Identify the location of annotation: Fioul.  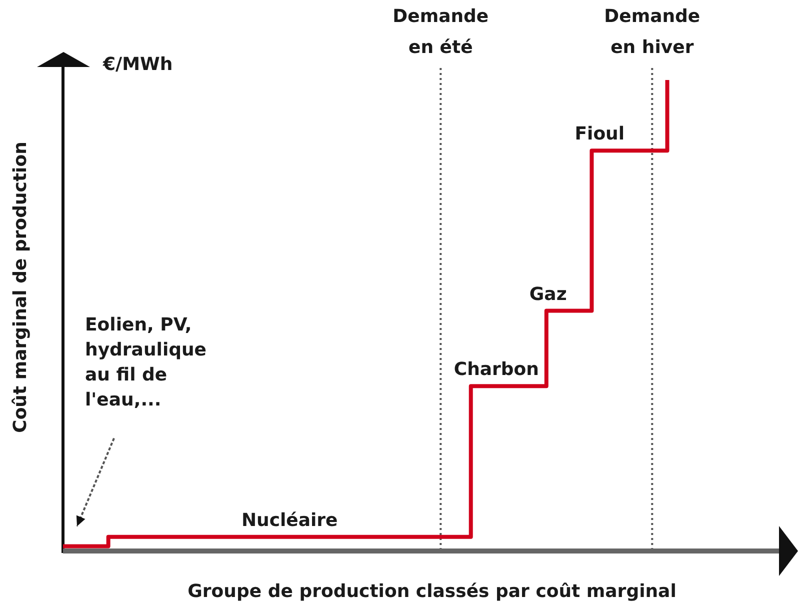
(599, 134).